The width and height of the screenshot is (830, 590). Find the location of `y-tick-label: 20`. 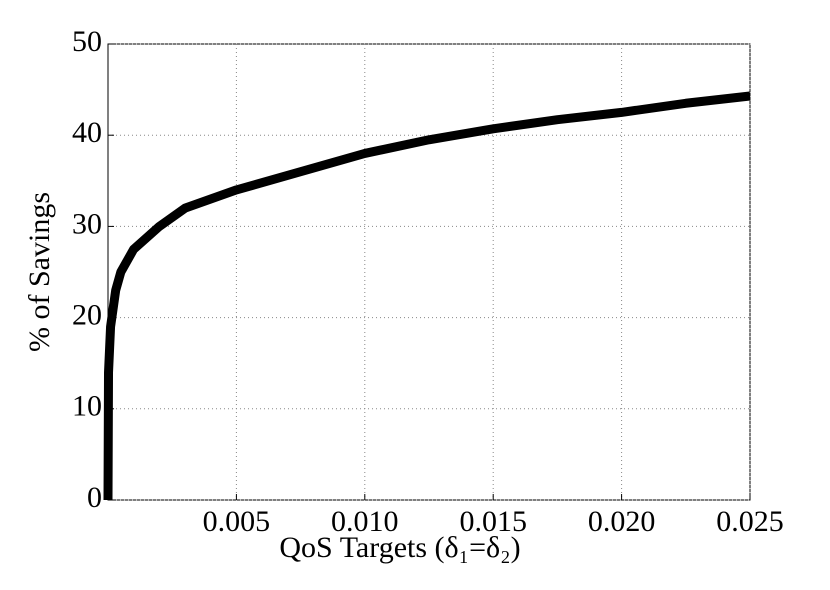

y-tick-label: 20 is located at coordinates (87, 314).